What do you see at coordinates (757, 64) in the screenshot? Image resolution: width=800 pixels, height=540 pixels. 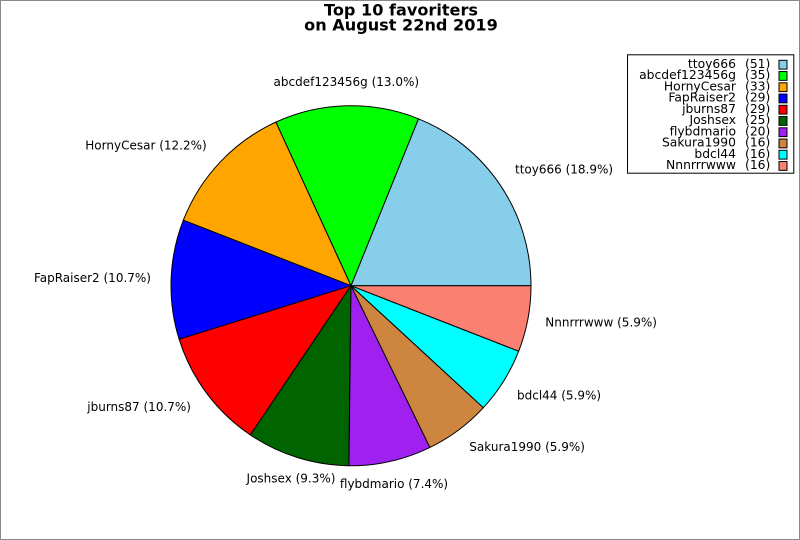 I see `legend-count-ttoy666: (51)` at bounding box center [757, 64].